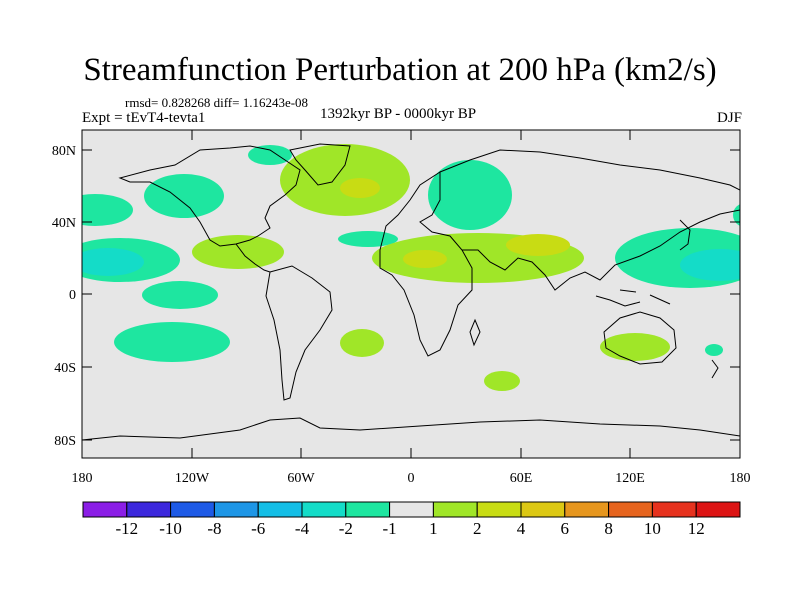 This screenshot has height=600, width=800. What do you see at coordinates (398, 114) in the screenshot?
I see `period-label: 1392kyr BP - 0000kyr BP` at bounding box center [398, 114].